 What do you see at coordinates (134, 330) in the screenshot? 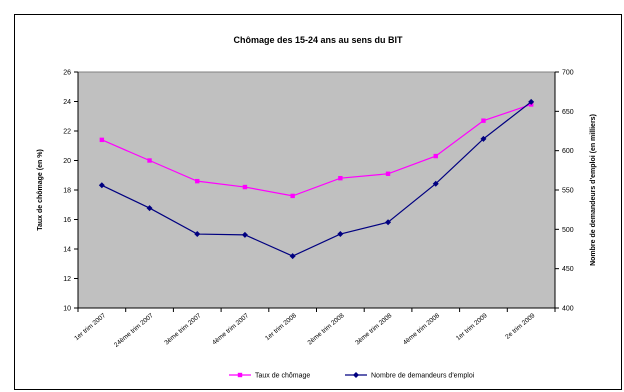
I see `x-tick-label: 24ème trim 2007` at bounding box center [134, 330].